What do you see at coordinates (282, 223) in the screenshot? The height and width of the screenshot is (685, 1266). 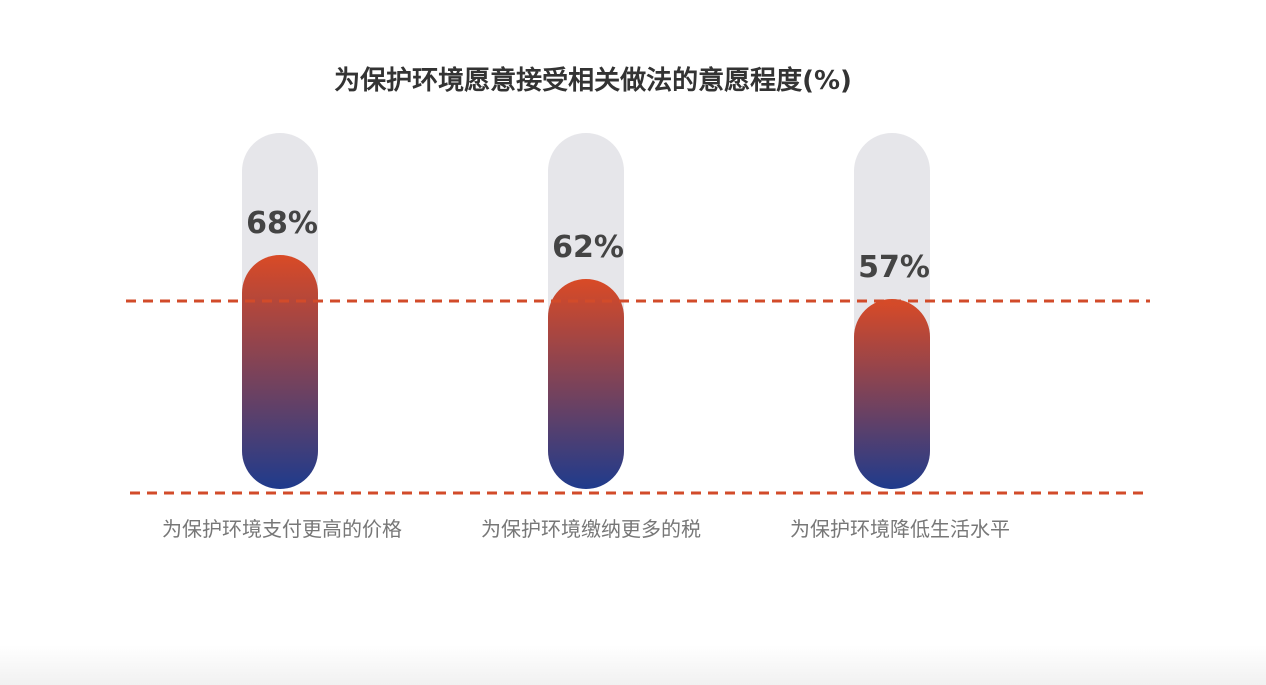 I see `data-label: 68%` at bounding box center [282, 223].